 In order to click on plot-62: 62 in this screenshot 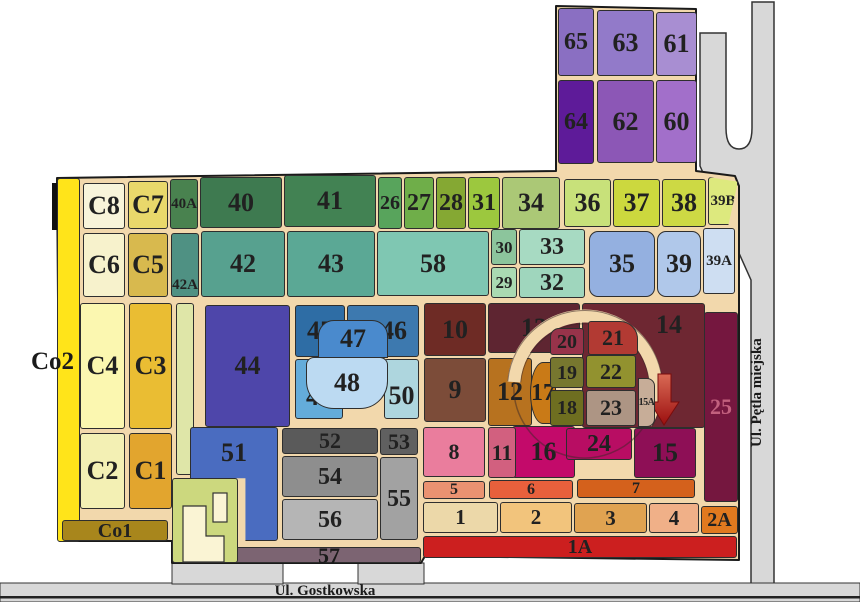, I will do `click(625, 121)`.